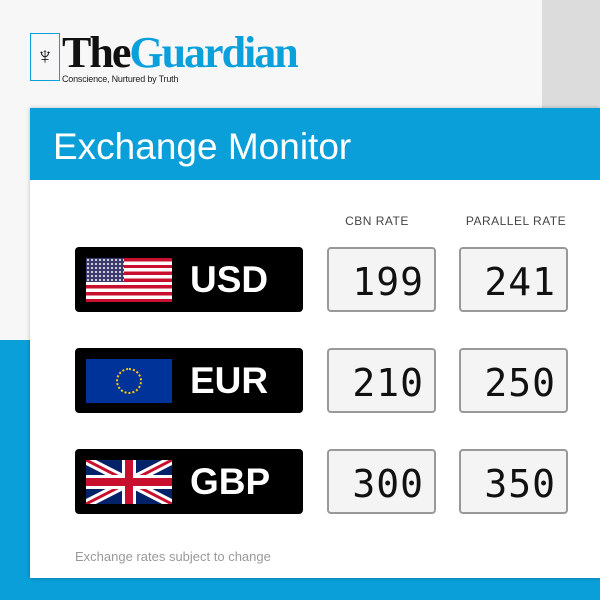 The height and width of the screenshot is (600, 600). What do you see at coordinates (516, 221) in the screenshot?
I see `parallel-rate-header: PARALLEL RATE` at bounding box center [516, 221].